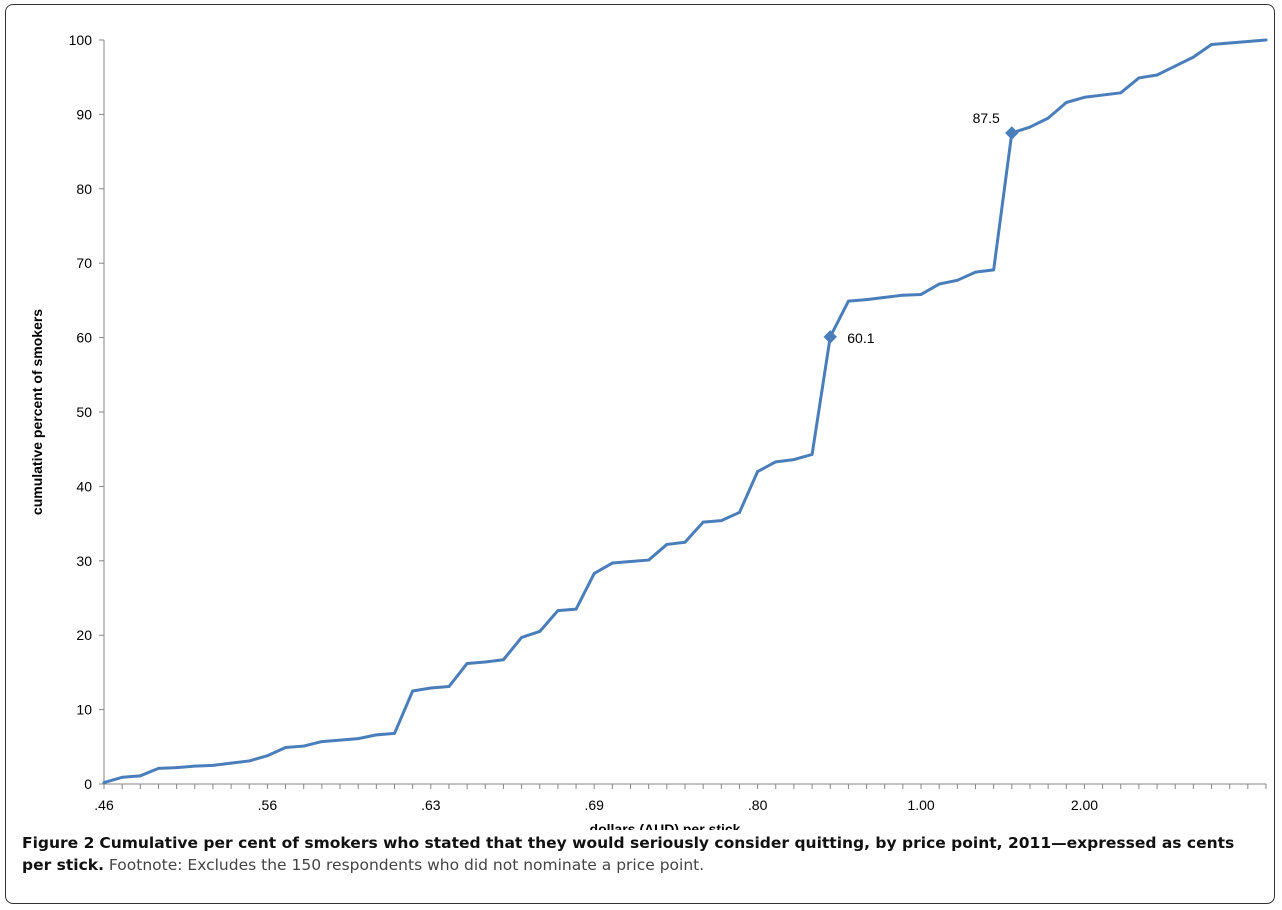 Image resolution: width=1282 pixels, height=910 pixels. Describe the element at coordinates (268, 805) in the screenshot. I see `x-tick-label: .56` at that location.